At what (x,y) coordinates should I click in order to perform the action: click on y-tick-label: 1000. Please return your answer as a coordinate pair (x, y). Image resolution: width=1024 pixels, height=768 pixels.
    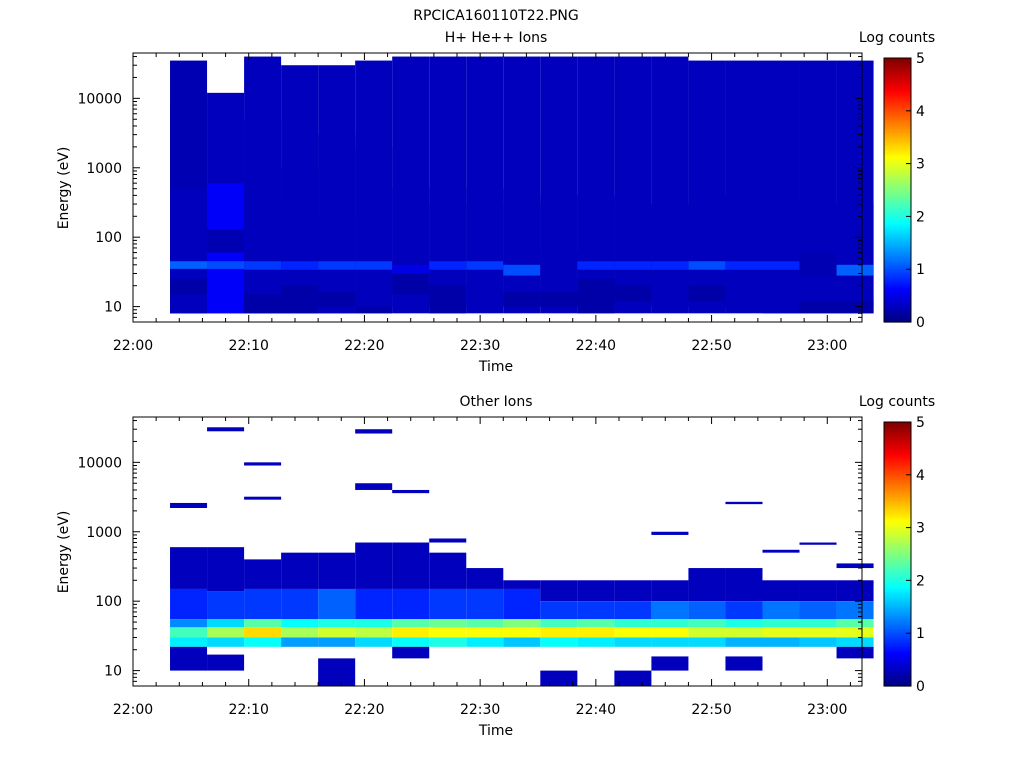
    Looking at the image, I should click on (104, 533).